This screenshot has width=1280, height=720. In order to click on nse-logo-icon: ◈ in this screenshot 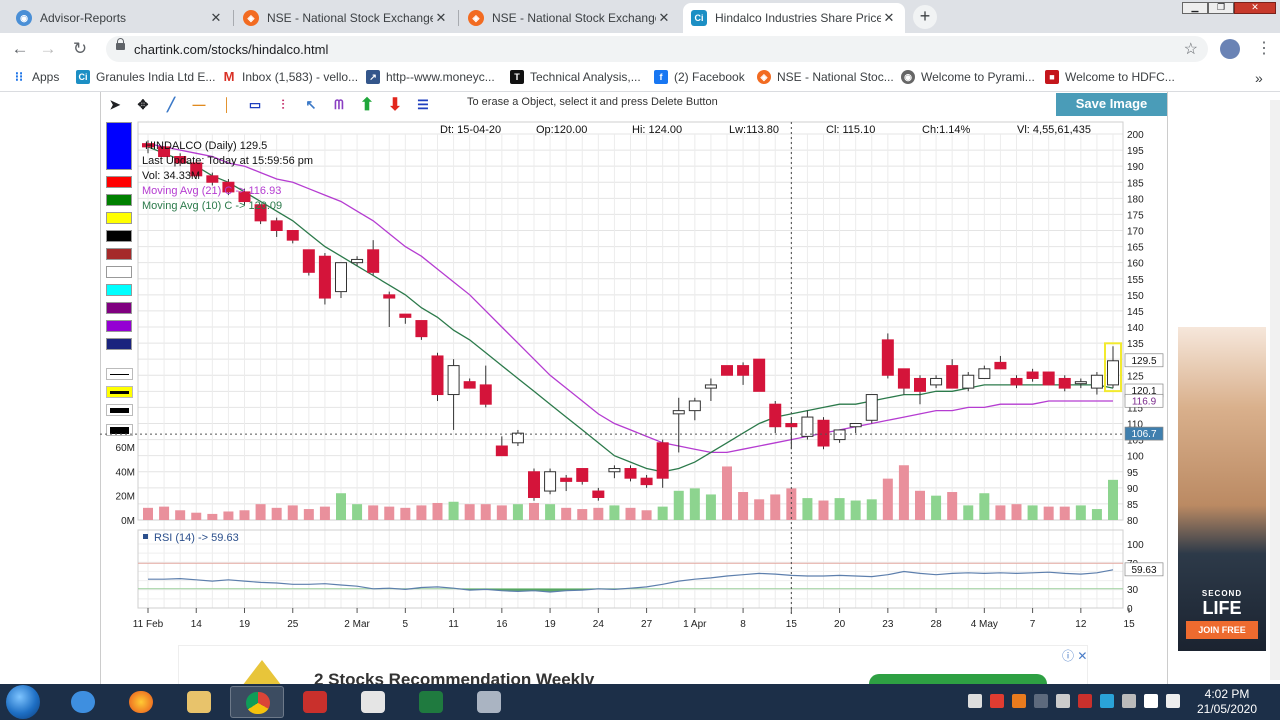, I will do `click(476, 18)`.